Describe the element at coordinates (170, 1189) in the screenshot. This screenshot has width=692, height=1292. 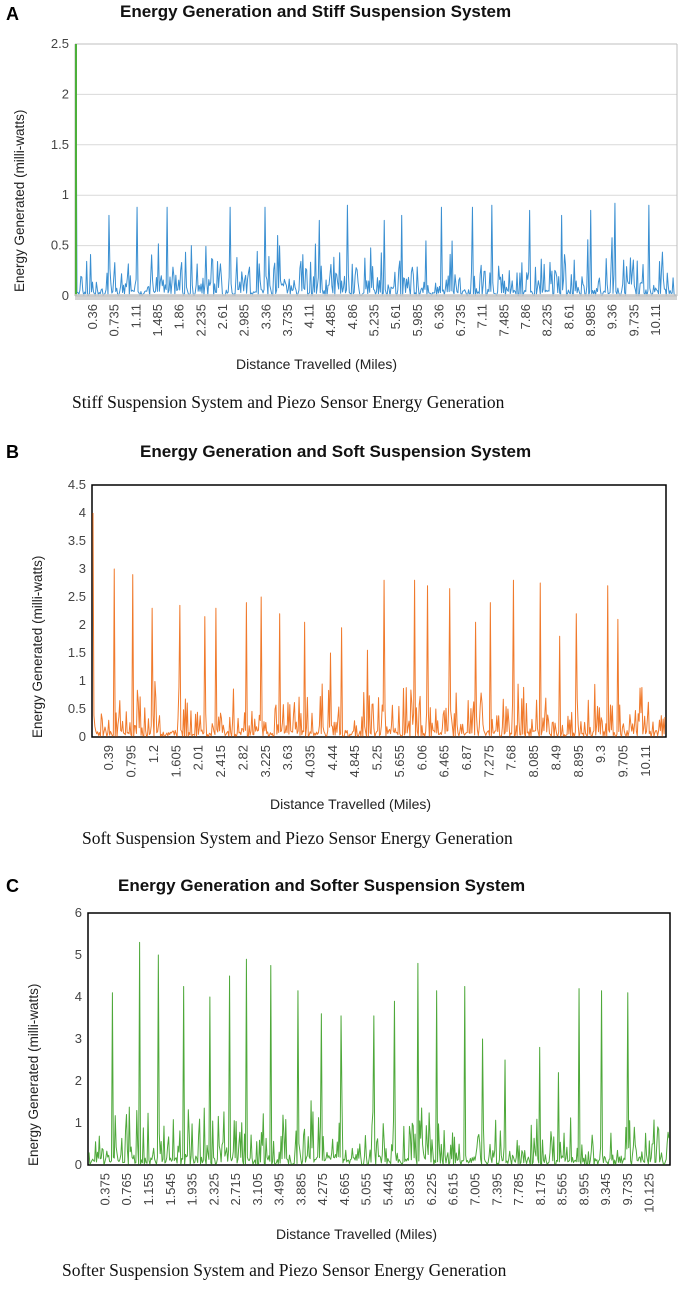
I see `x-tick-label: 1.545` at that location.